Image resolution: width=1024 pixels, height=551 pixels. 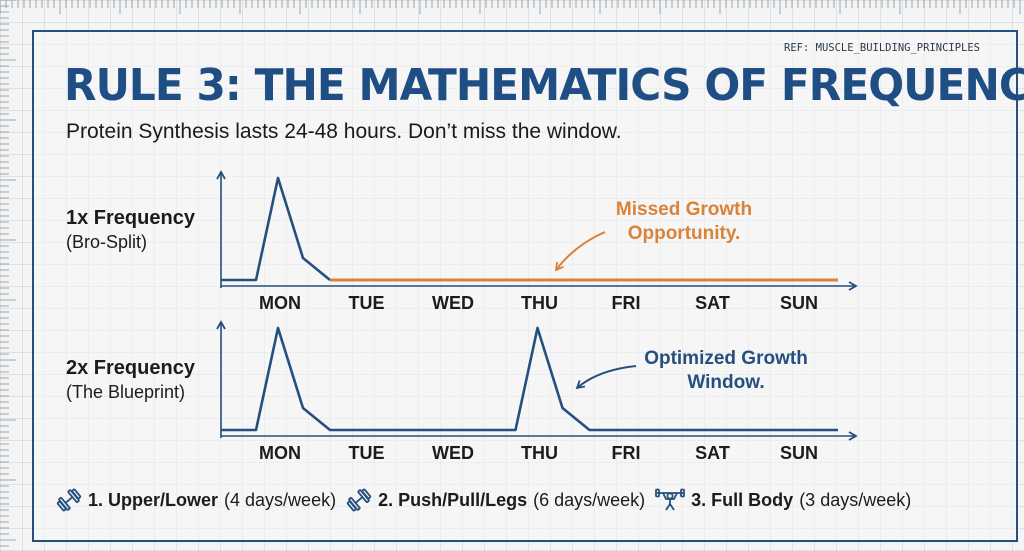 I want to click on annotation-text: Optimized Growth, so click(x=726, y=358).